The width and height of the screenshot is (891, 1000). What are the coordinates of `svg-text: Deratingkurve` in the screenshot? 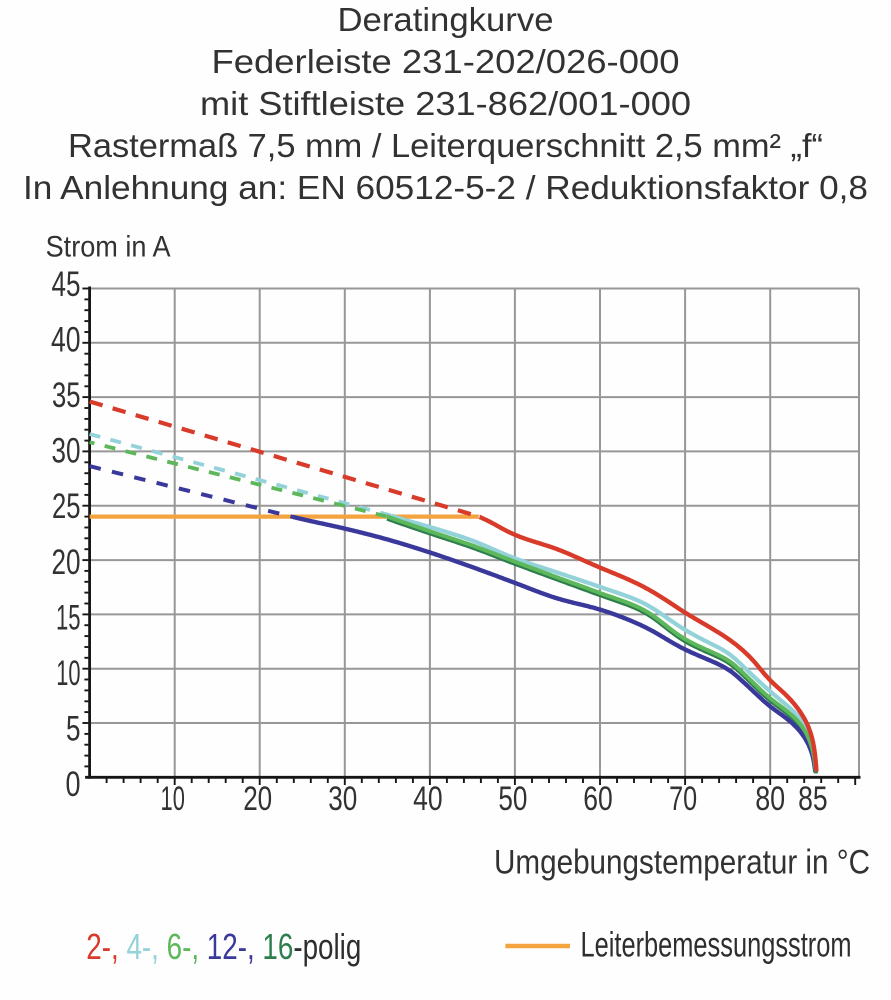 It's located at (446, 19).